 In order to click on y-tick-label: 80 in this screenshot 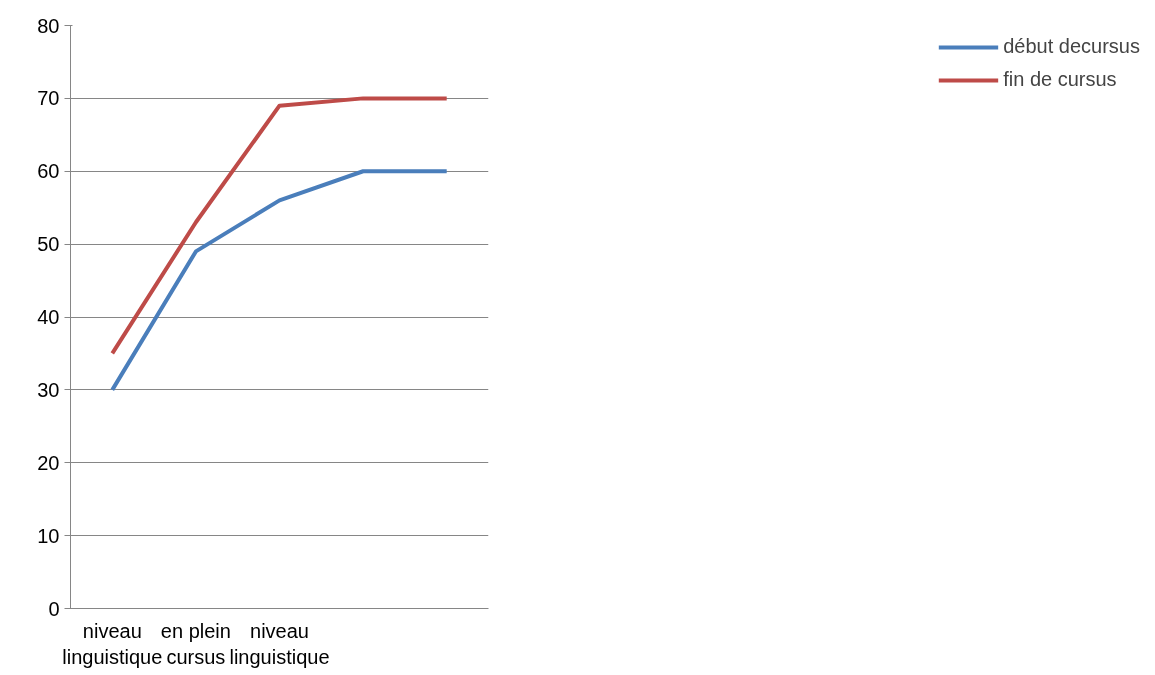, I will do `click(48, 25)`.